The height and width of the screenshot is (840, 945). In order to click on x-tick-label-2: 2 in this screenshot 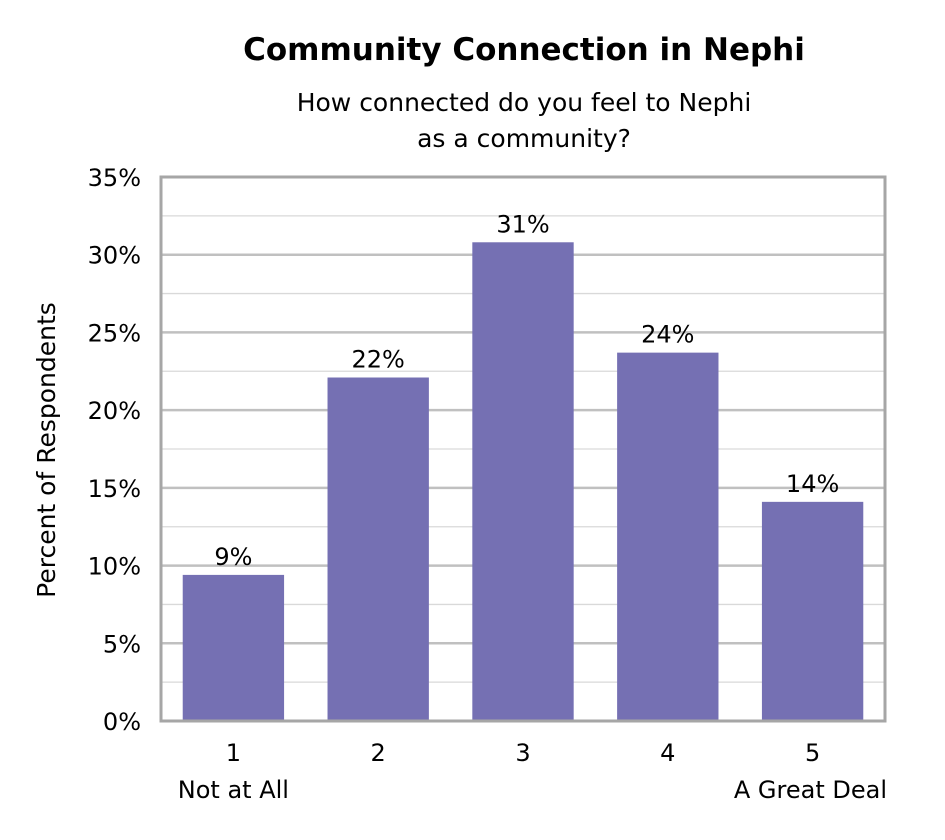, I will do `click(378, 753)`.